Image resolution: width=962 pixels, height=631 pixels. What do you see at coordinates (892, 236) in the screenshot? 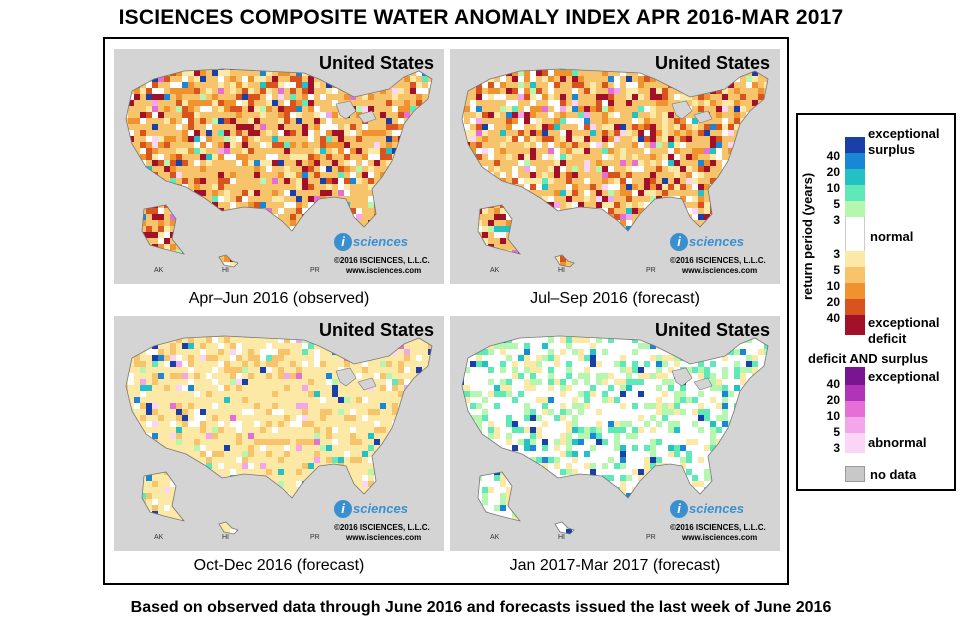
I see `legend-normal: normal` at bounding box center [892, 236].